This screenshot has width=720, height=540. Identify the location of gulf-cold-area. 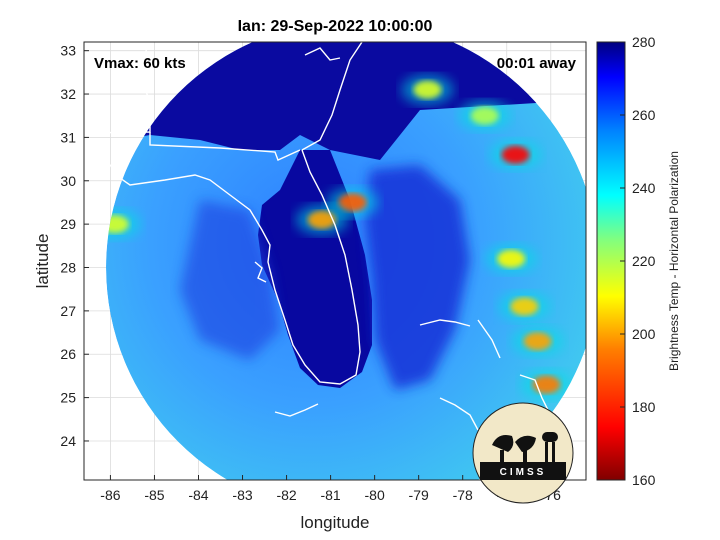
(230, 280).